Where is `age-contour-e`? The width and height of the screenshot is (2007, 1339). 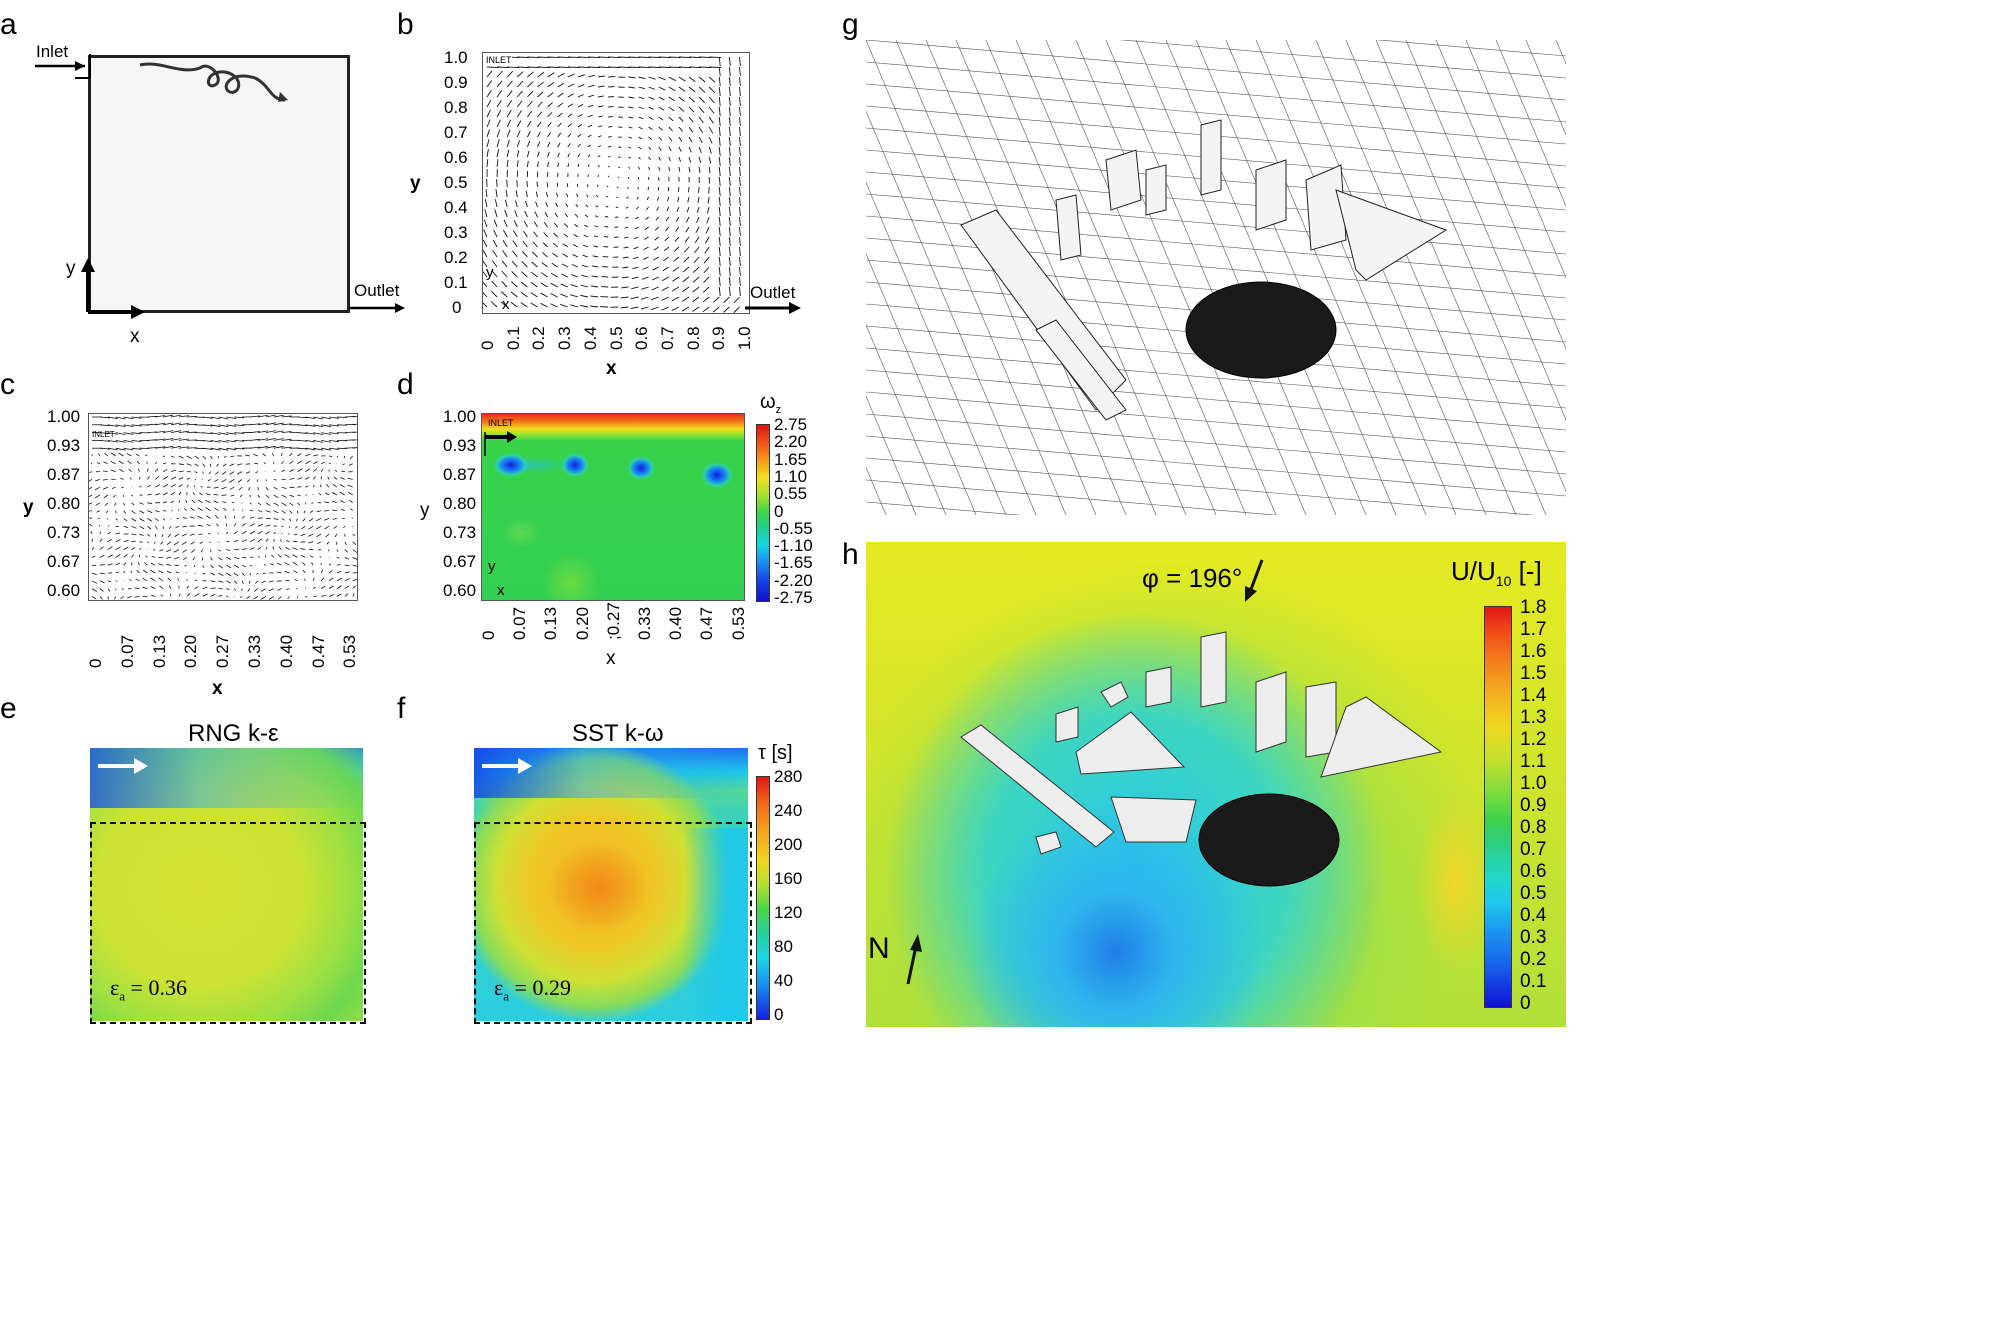
age-contour-e is located at coordinates (226, 884).